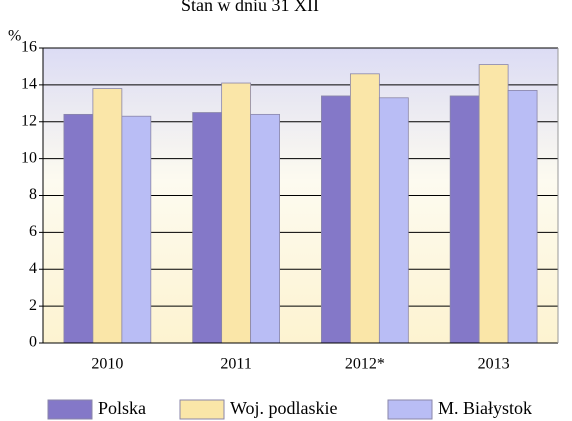 The width and height of the screenshot is (572, 421). Describe the element at coordinates (494, 364) in the screenshot. I see `x-tick-label: 2013` at that location.